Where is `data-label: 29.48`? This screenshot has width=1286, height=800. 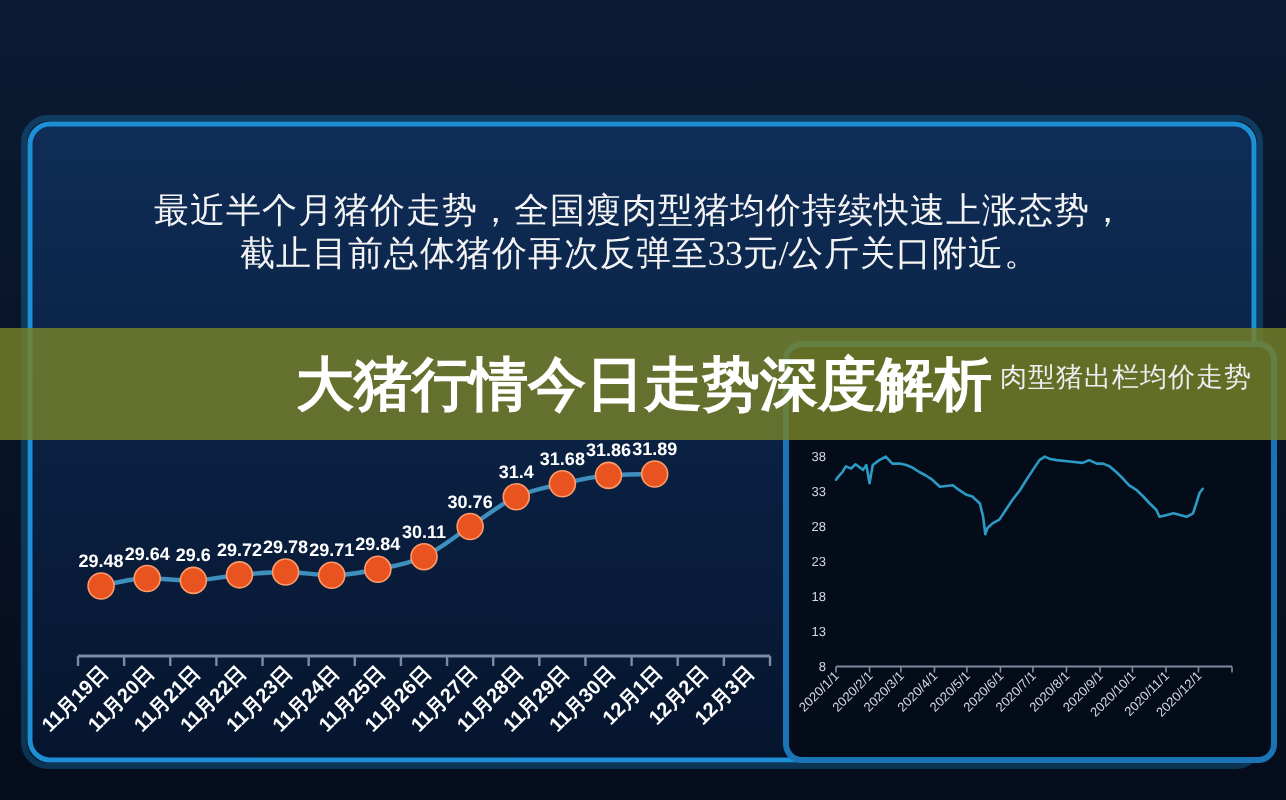
data-label: 29.48 is located at coordinates (101, 561).